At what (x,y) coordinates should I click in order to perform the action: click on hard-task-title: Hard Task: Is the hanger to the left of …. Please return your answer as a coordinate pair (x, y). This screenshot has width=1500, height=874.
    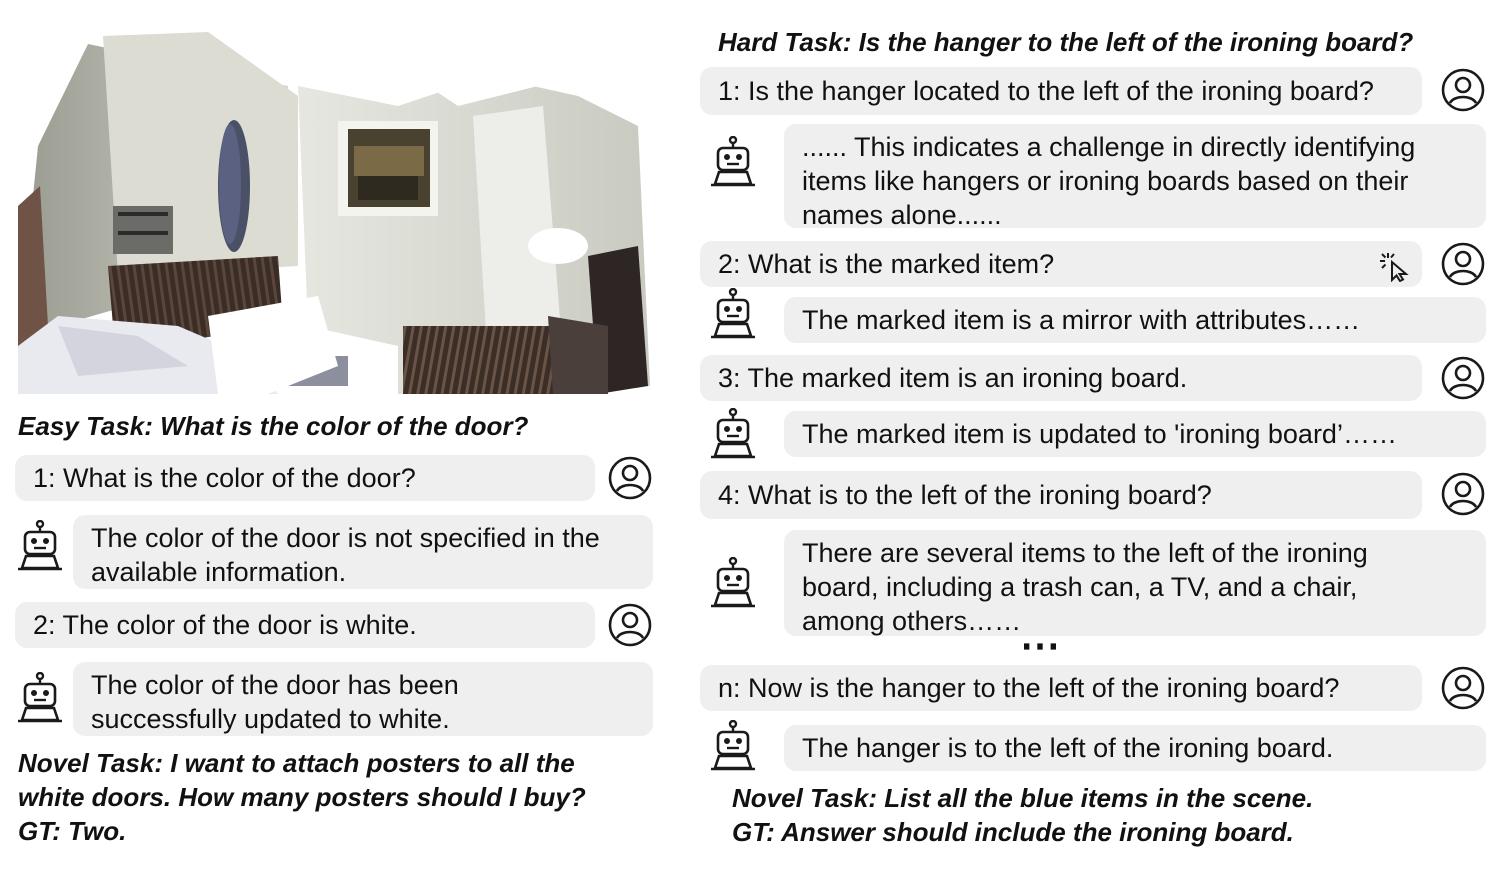
    Looking at the image, I should click on (1066, 42).